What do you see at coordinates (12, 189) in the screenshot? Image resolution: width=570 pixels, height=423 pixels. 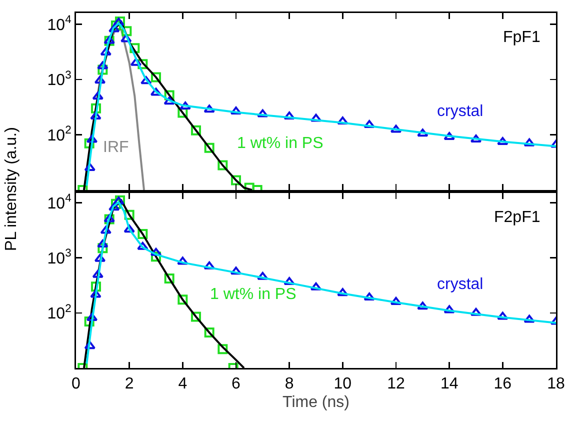 I see `y-axis-title: PL intensity (a.u.)` at bounding box center [12, 189].